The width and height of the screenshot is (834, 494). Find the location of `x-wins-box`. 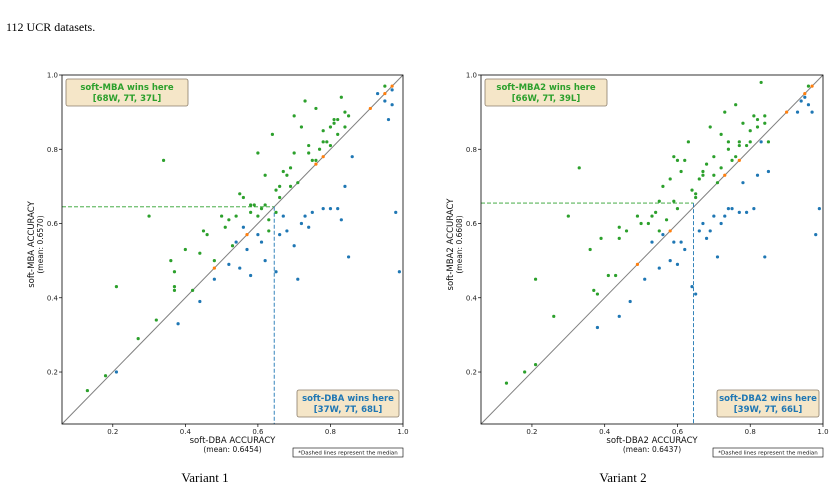

x-wins-box is located at coordinates (348, 403).